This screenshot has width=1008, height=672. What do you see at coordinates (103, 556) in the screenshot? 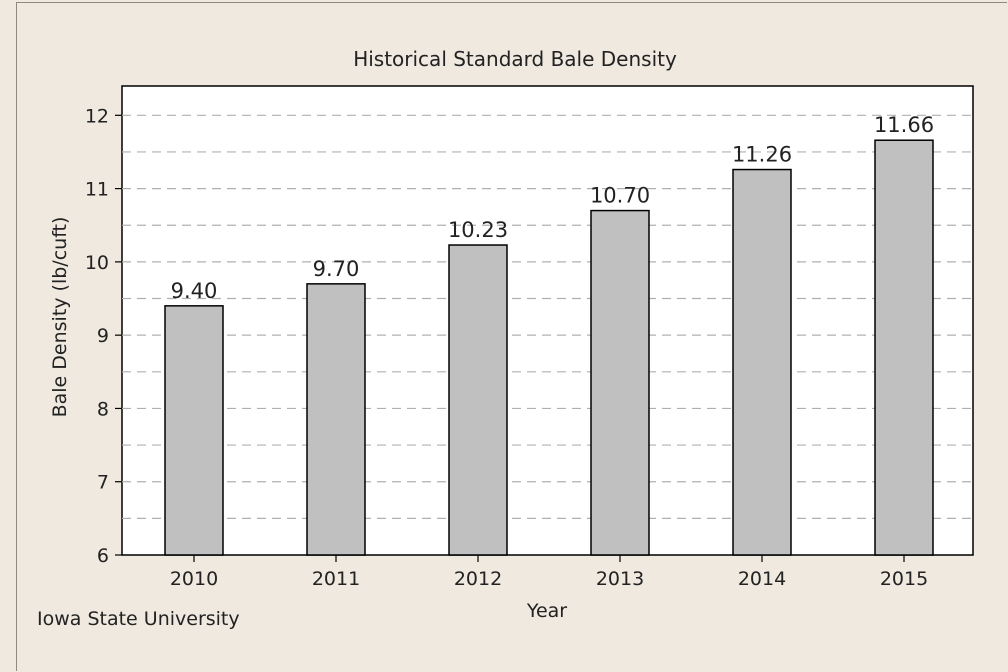
I see `y-tick-label: 6` at bounding box center [103, 556].